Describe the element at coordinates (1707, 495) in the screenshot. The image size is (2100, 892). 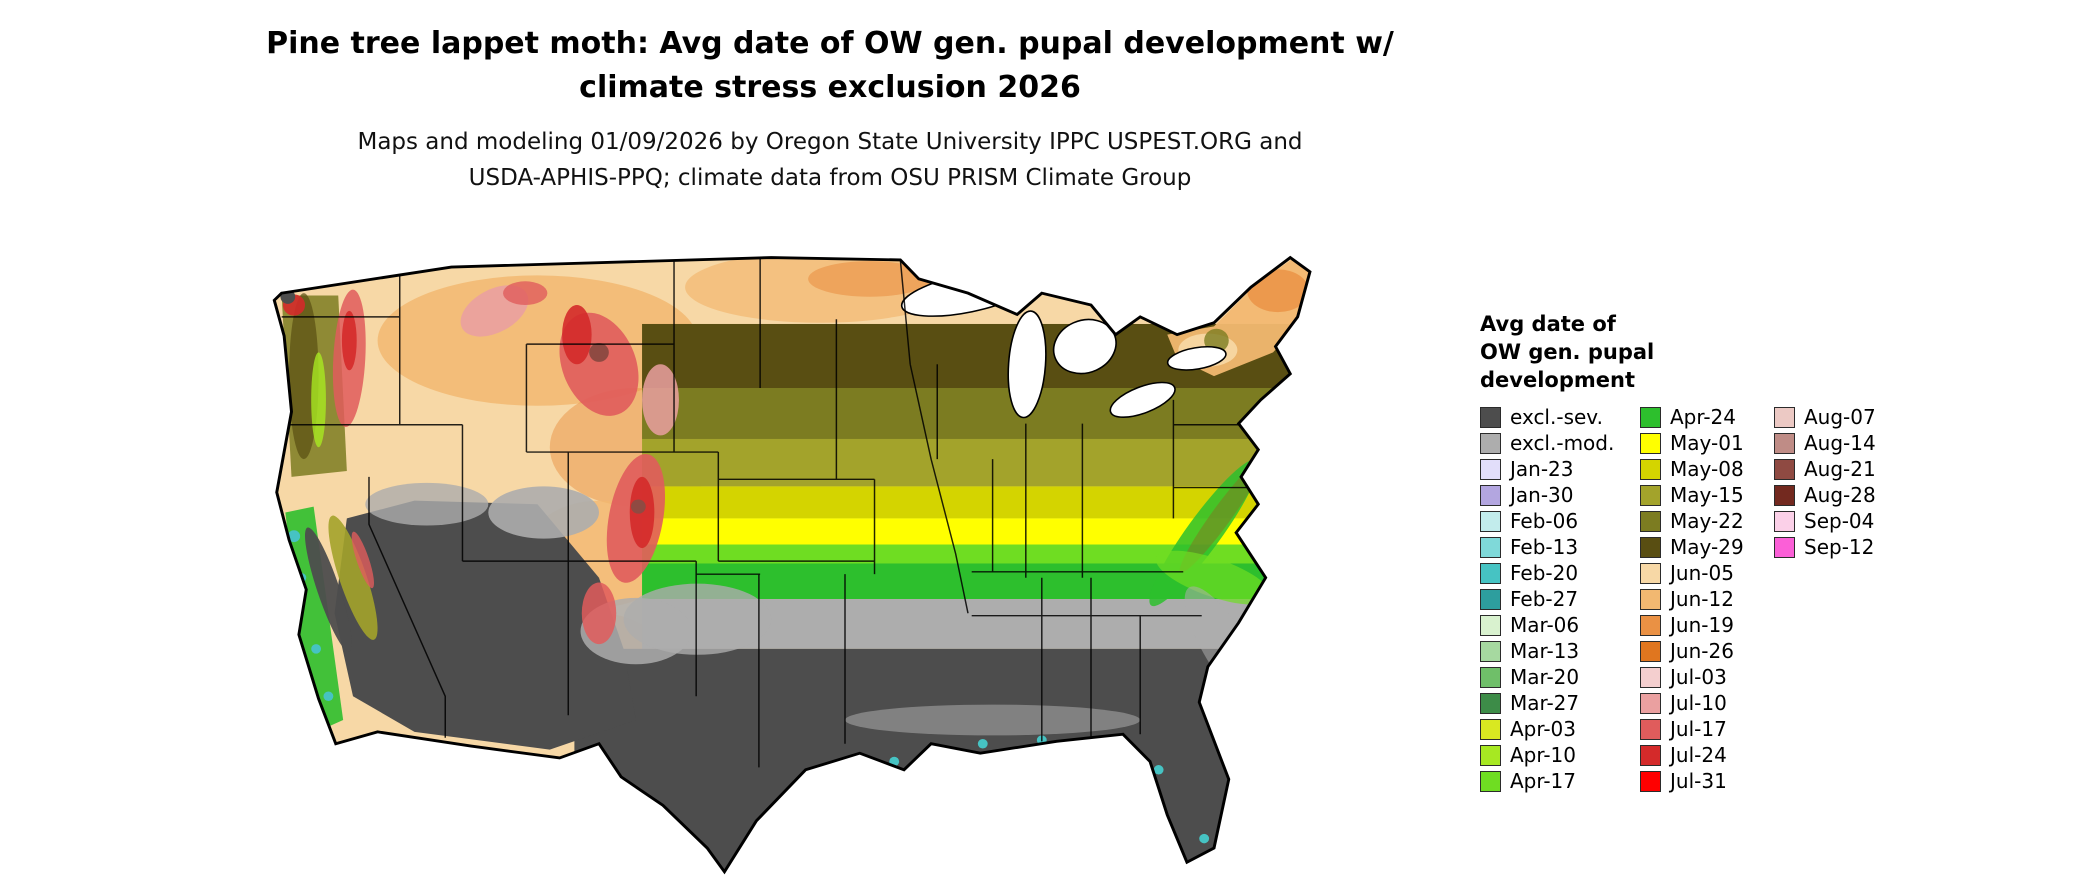
I see `legend-item-label: May-15` at that location.